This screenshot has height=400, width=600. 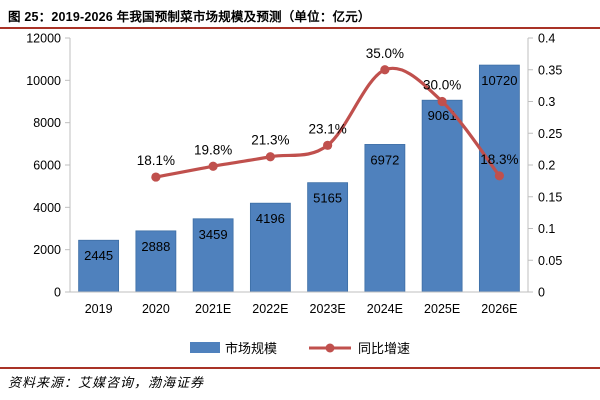 I want to click on y-right-tick-label: 0.4, so click(x=546, y=39).